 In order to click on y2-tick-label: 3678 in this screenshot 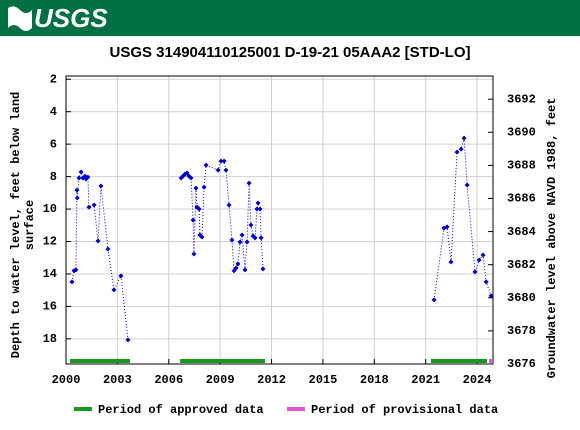, I will do `click(521, 331)`.